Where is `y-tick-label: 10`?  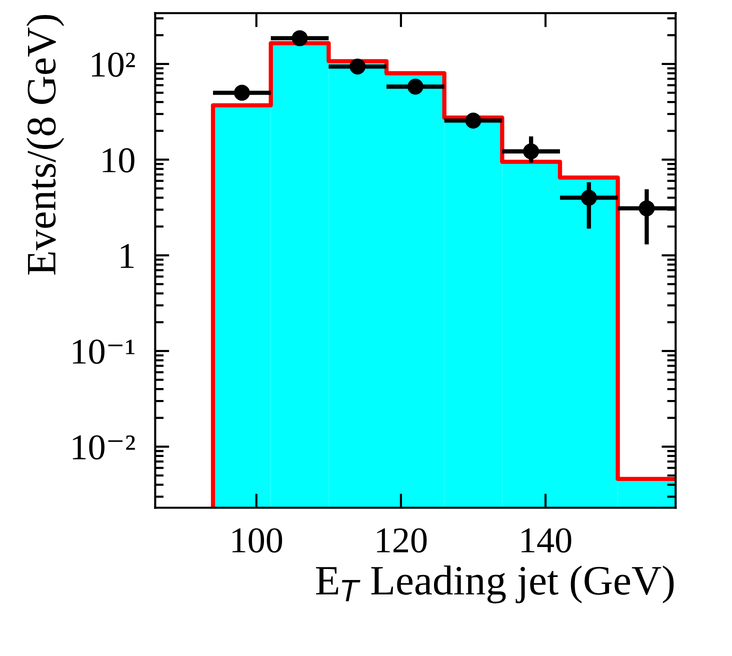 y-tick-label: 10 is located at coordinates (118, 160).